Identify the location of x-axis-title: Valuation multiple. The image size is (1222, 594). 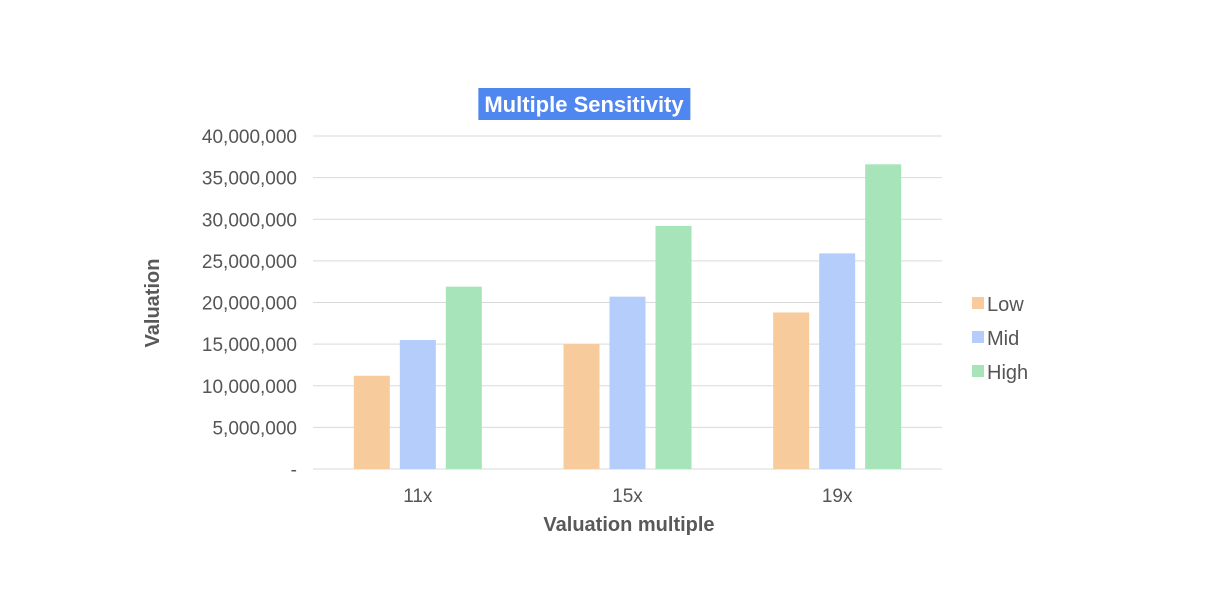
(628, 525).